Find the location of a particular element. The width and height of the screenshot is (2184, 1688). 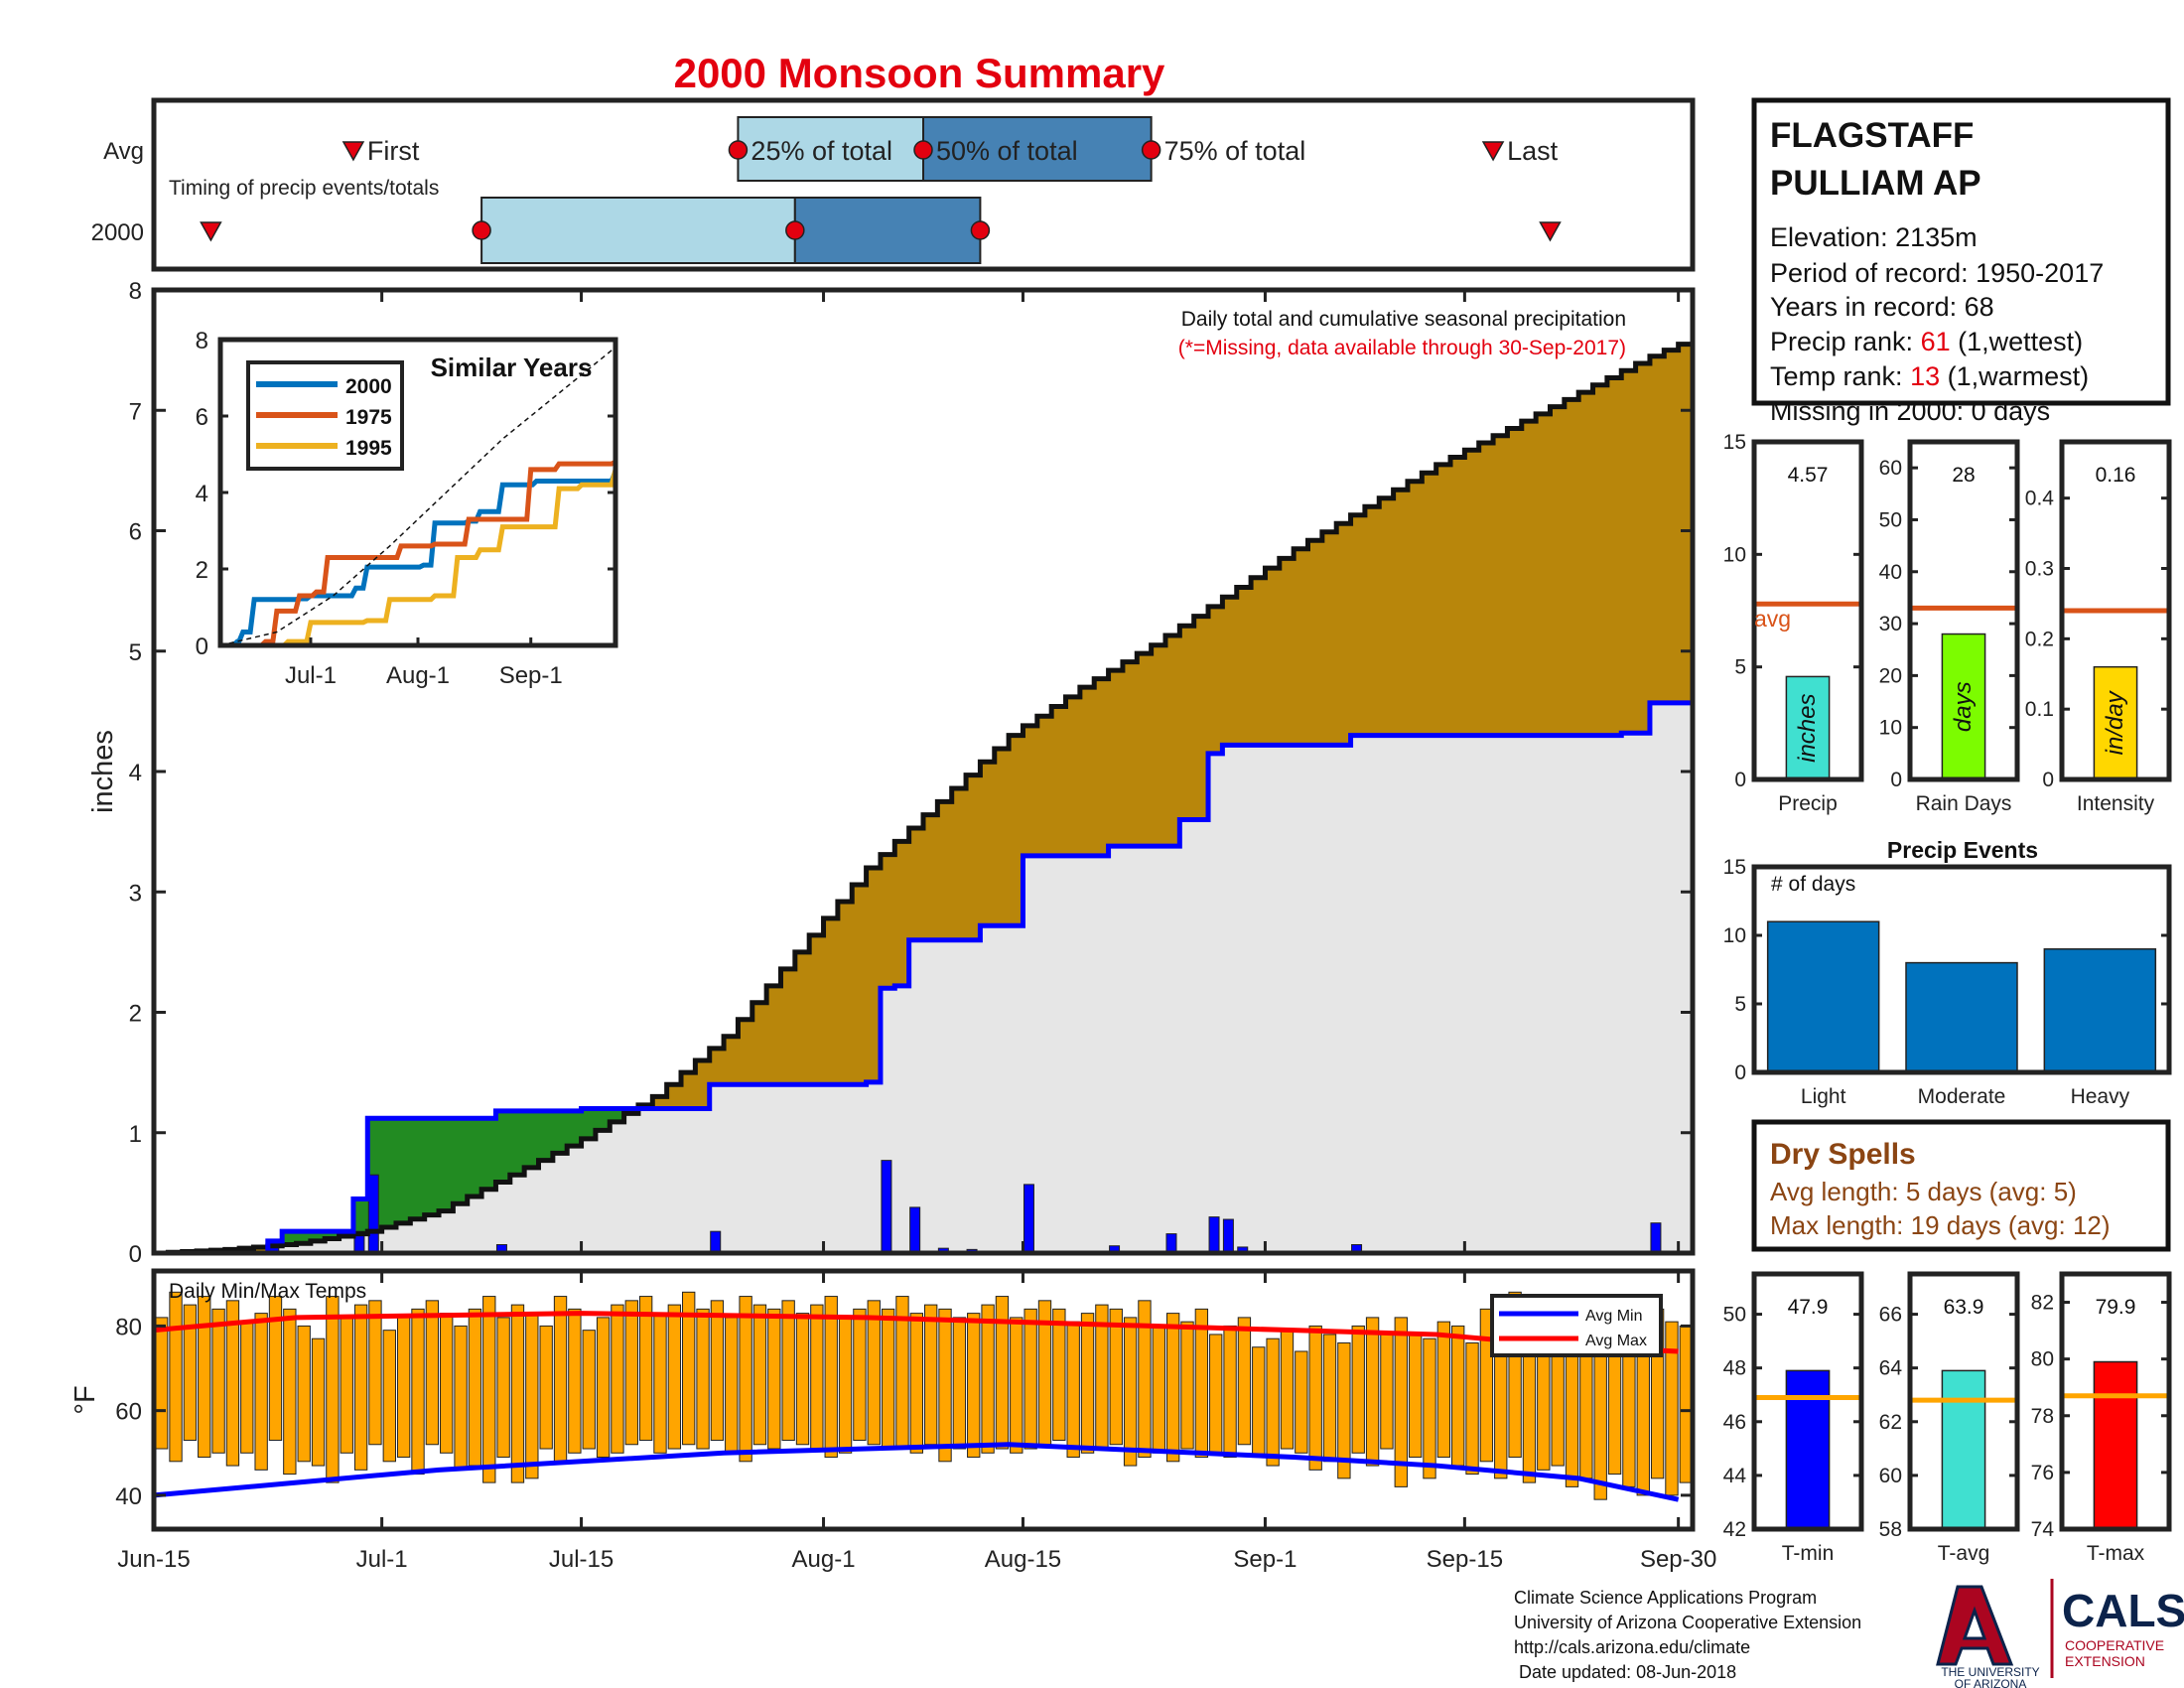

temps-ylabel: °F is located at coordinates (85, 1399).